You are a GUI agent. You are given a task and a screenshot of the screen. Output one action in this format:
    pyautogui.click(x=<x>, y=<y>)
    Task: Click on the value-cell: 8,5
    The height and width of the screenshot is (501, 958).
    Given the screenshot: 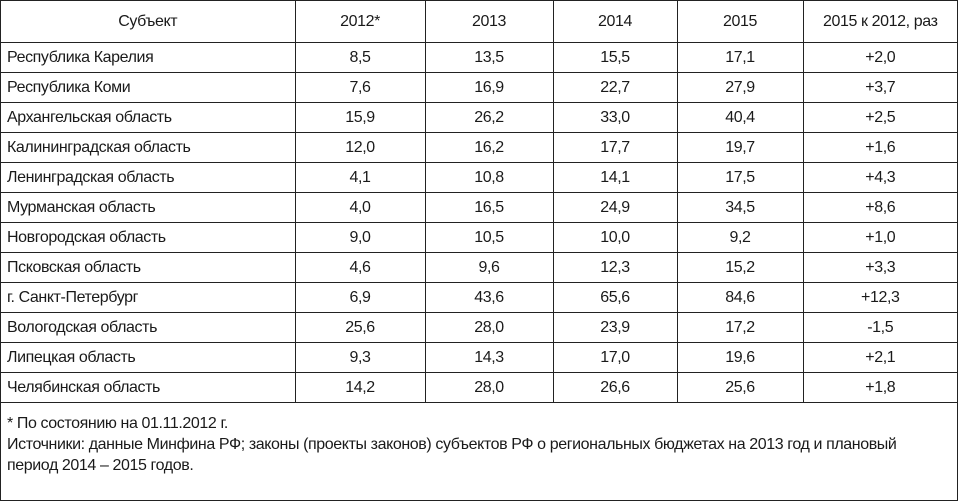 What is the action you would take?
    pyautogui.click(x=360, y=57)
    